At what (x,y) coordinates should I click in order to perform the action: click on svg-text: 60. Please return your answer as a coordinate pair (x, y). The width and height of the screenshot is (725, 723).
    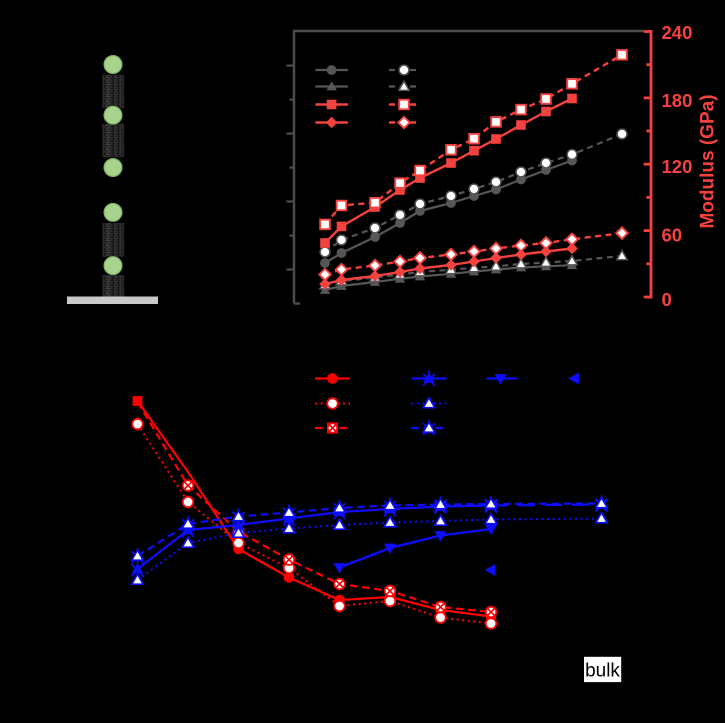
    Looking at the image, I should click on (672, 235).